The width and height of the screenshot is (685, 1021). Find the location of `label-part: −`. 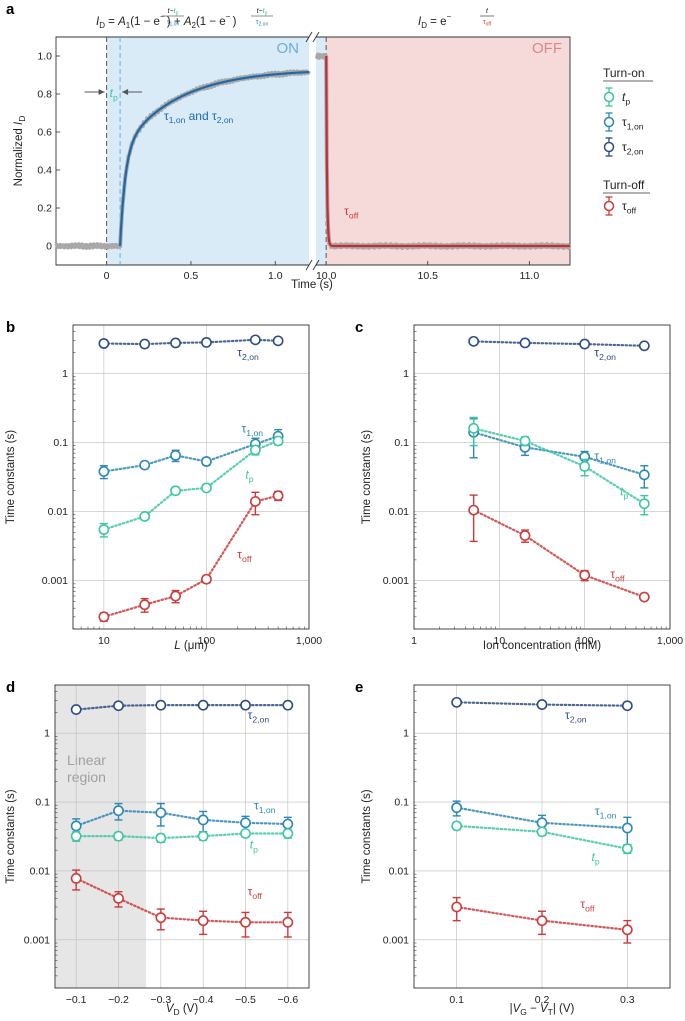

label-part: − is located at coordinates (533, 1009).